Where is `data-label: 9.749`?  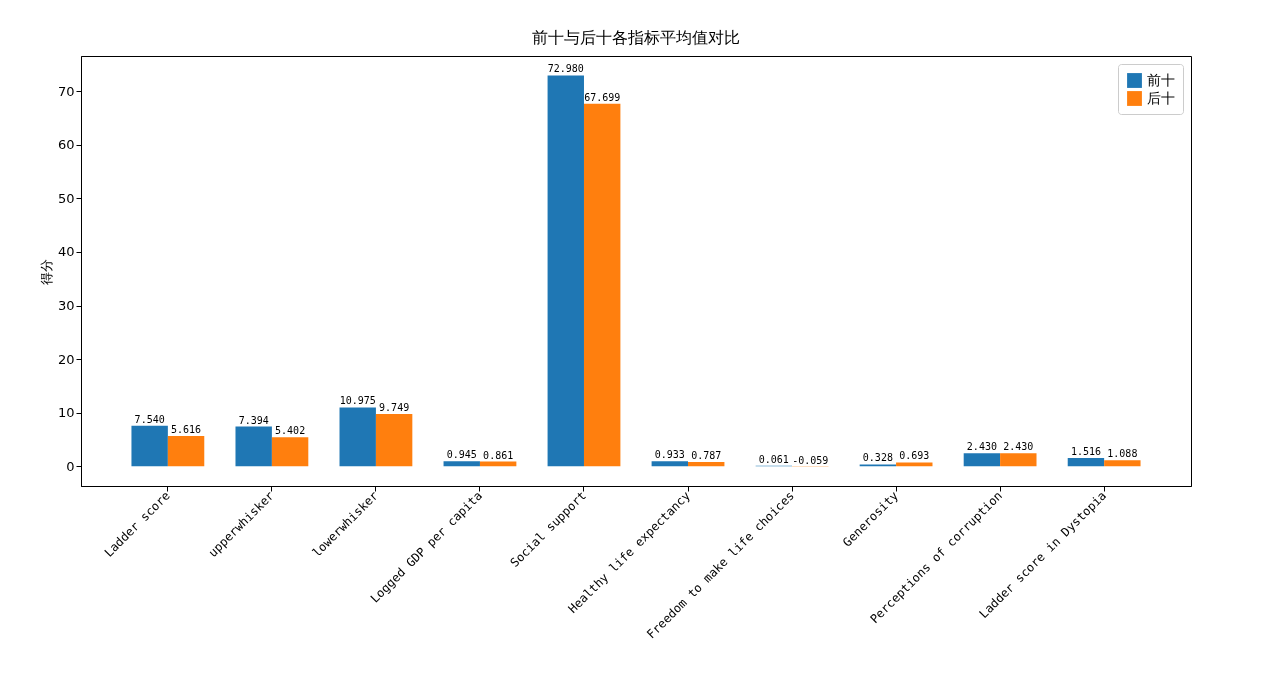
data-label: 9.749 is located at coordinates (394, 407).